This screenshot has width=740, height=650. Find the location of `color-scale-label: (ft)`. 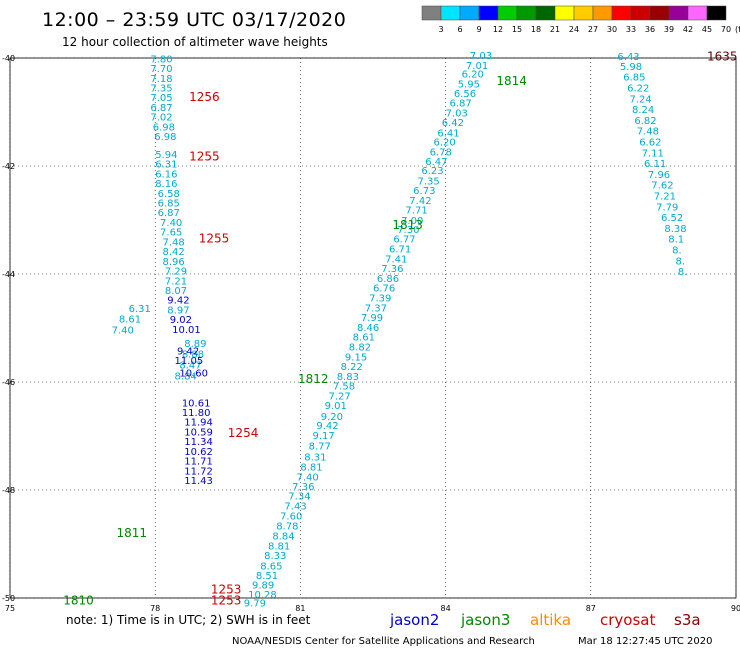

color-scale-label: (ft) is located at coordinates (737, 29).